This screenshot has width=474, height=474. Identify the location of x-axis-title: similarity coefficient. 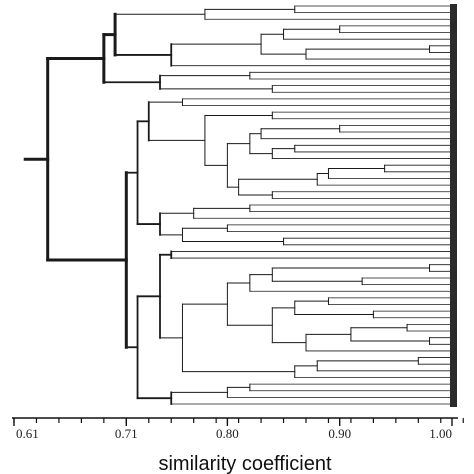
(244, 463).